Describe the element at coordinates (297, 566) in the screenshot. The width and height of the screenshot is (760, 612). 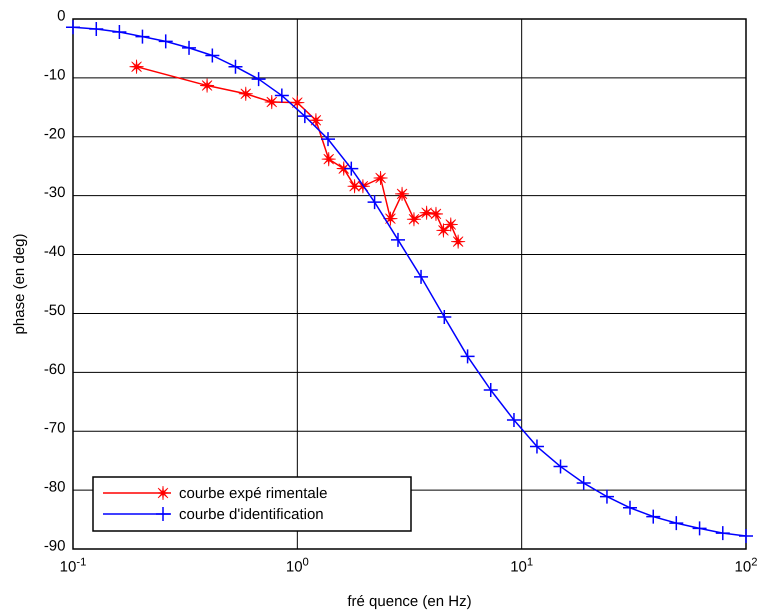
I see `x-tick-label: 10$^{0}$` at that location.